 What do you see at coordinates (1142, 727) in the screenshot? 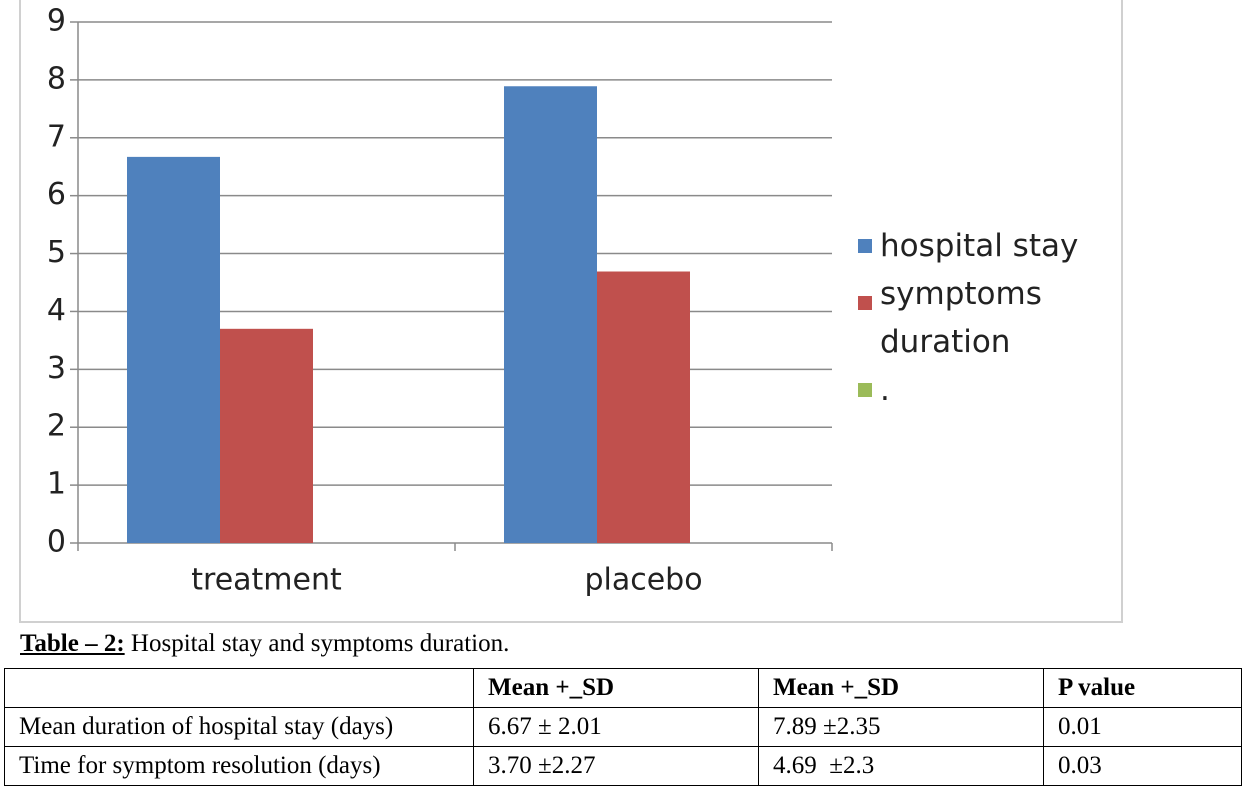
I see `table-cell: 0.01` at bounding box center [1142, 727].